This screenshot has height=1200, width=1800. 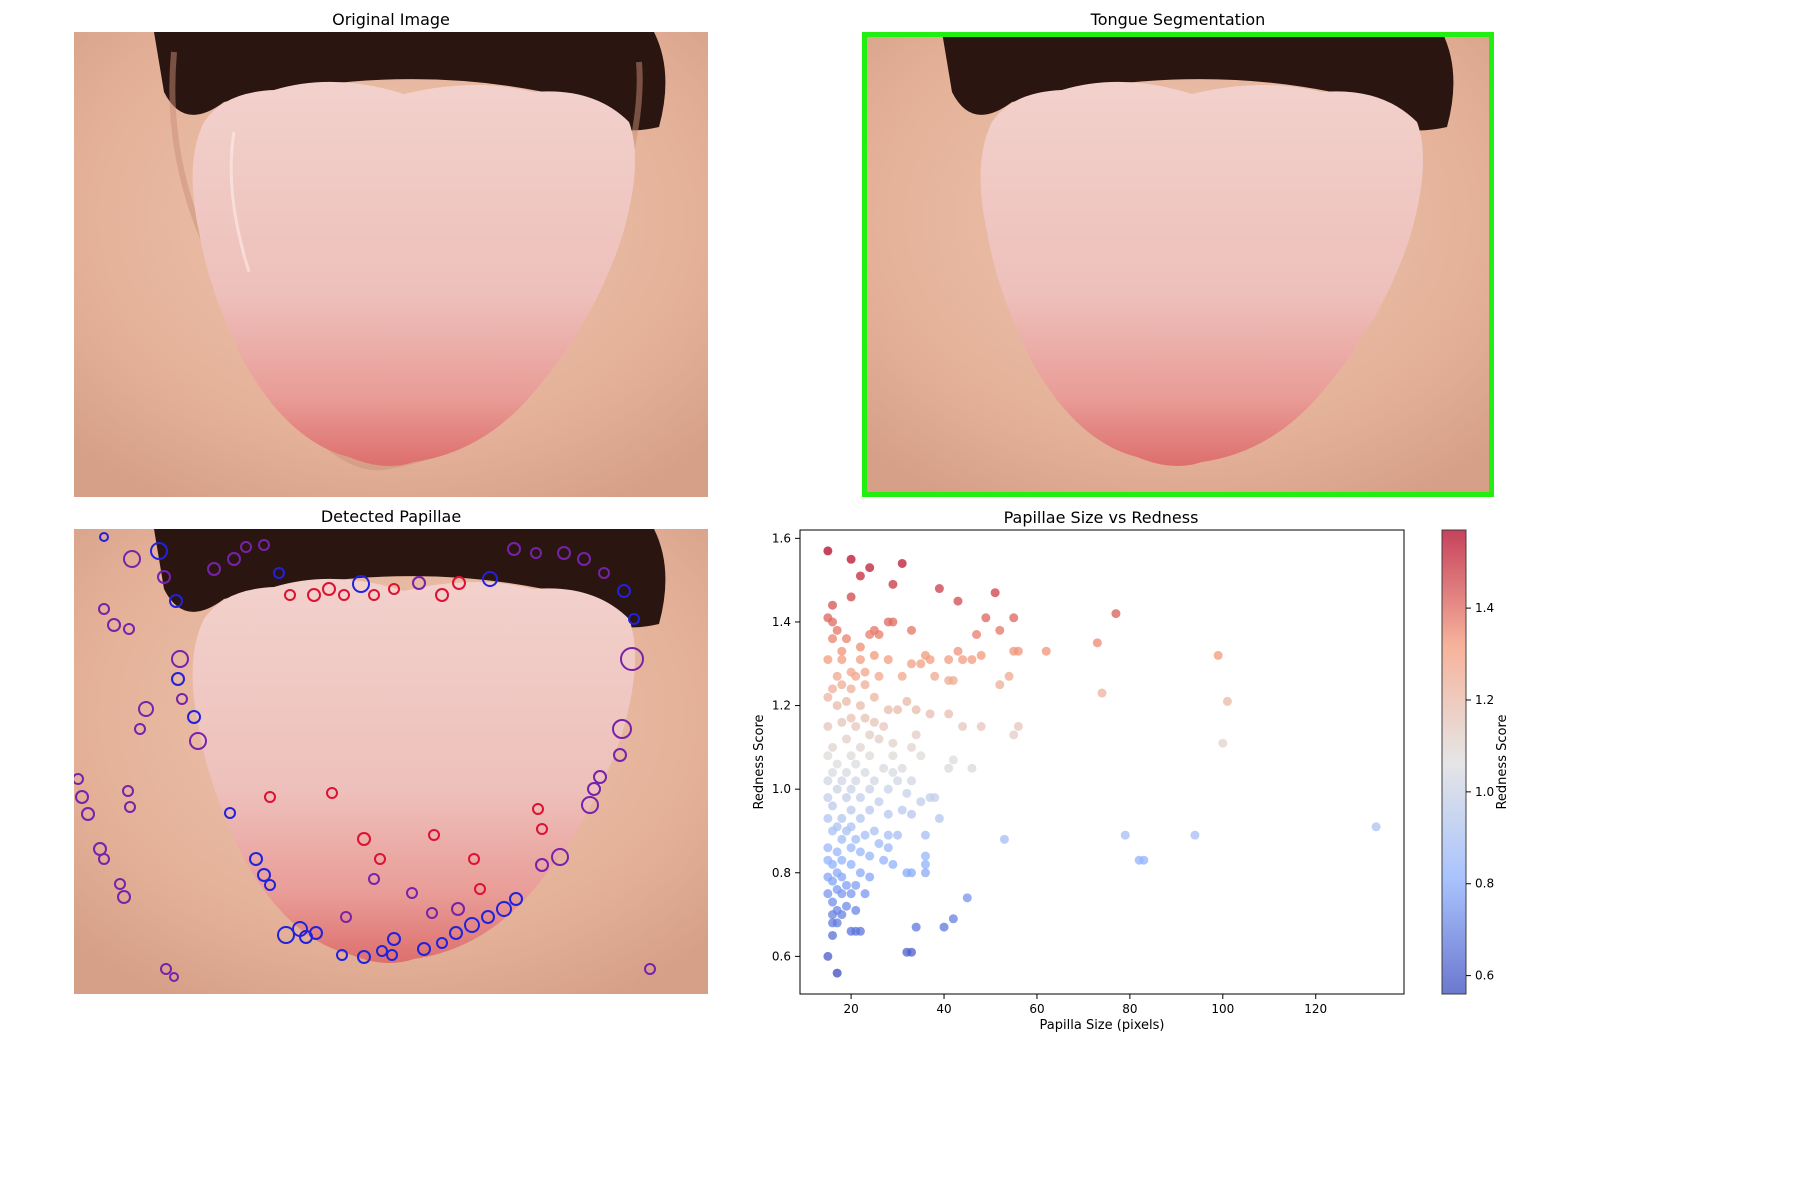 I want to click on colorbar-tick-label: 0.8, so click(x=1484, y=884).